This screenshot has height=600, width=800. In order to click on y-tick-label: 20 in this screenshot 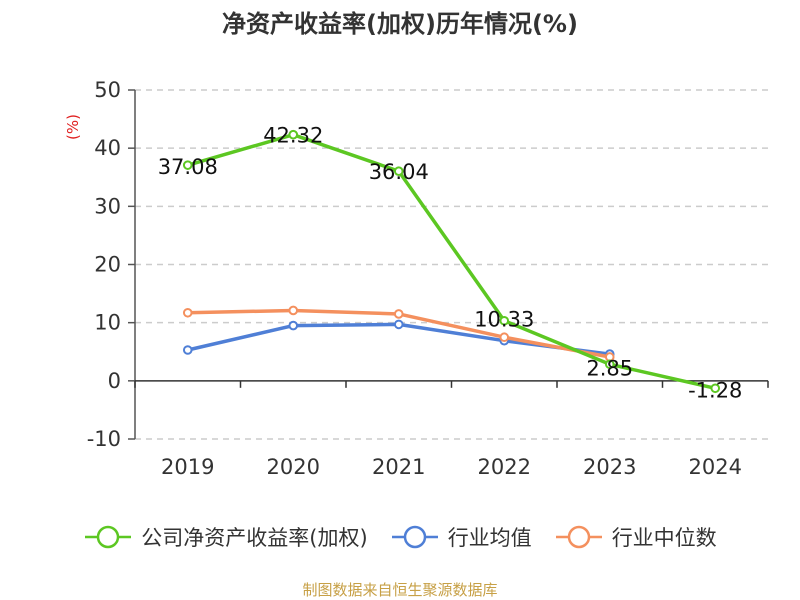, I will do `click(107, 265)`.